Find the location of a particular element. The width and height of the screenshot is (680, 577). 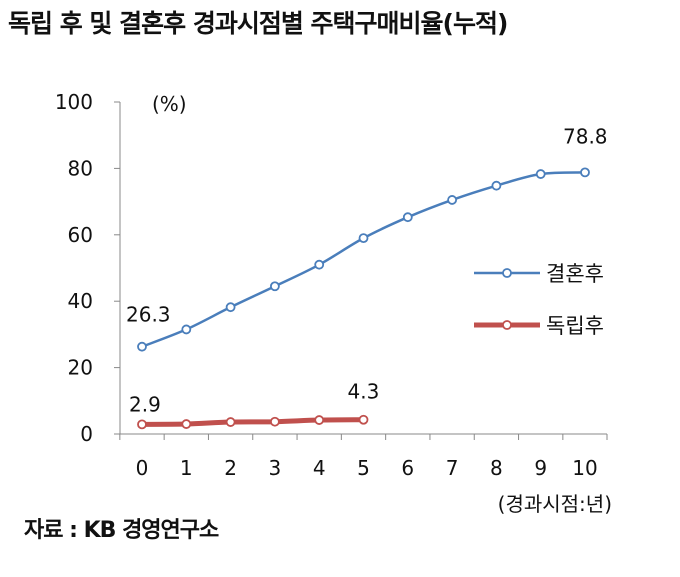

x-tick-label: 5 is located at coordinates (363, 468).